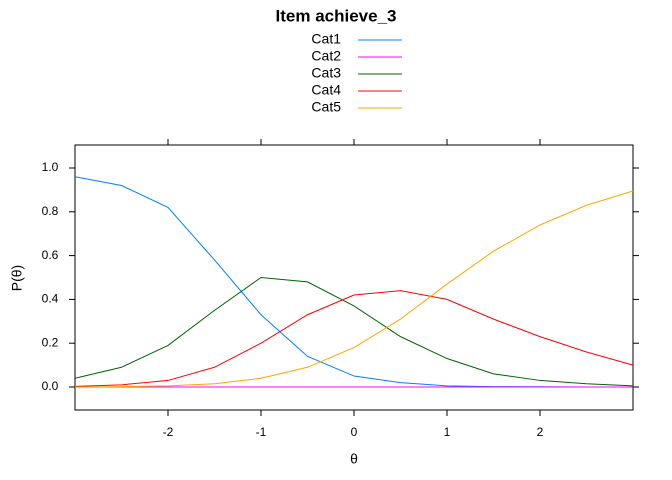 Image resolution: width=672 pixels, height=480 pixels. I want to click on y-tick-label: 1.0, so click(50, 167).